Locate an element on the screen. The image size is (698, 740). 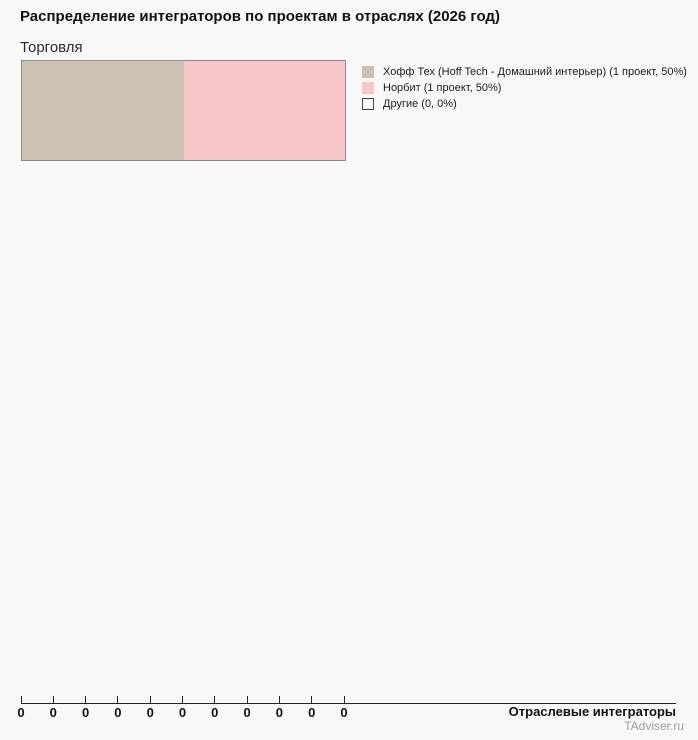
chart-subtitle: Торговля is located at coordinates (51, 47).